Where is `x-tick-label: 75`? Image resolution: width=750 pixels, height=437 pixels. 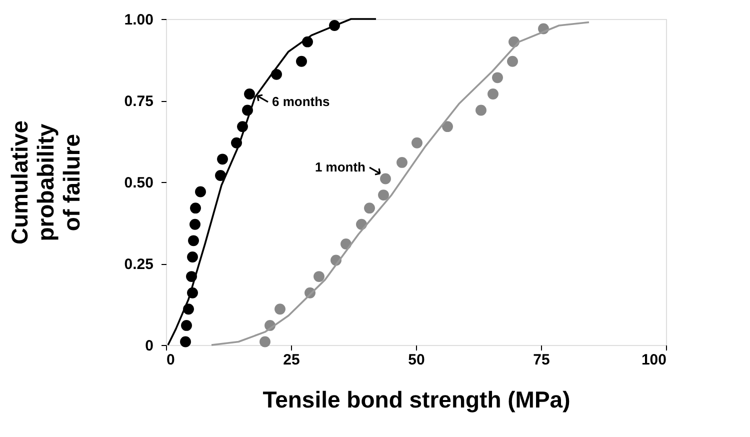 x-tick-label: 75 is located at coordinates (541, 360).